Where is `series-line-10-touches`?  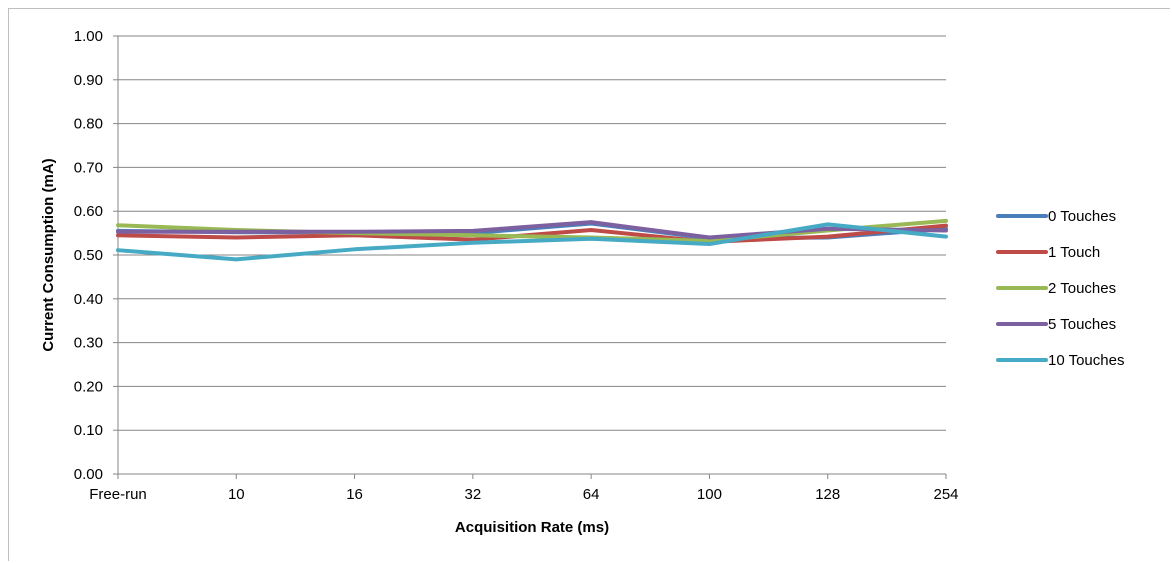
series-line-10-touches is located at coordinates (532, 242).